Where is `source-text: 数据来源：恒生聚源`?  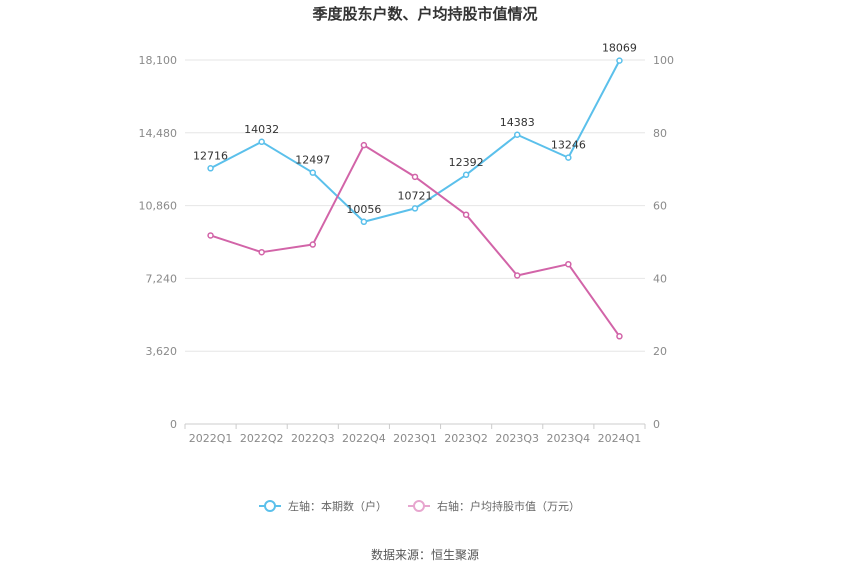
source-text: 数据来源：恒生聚源 is located at coordinates (425, 554).